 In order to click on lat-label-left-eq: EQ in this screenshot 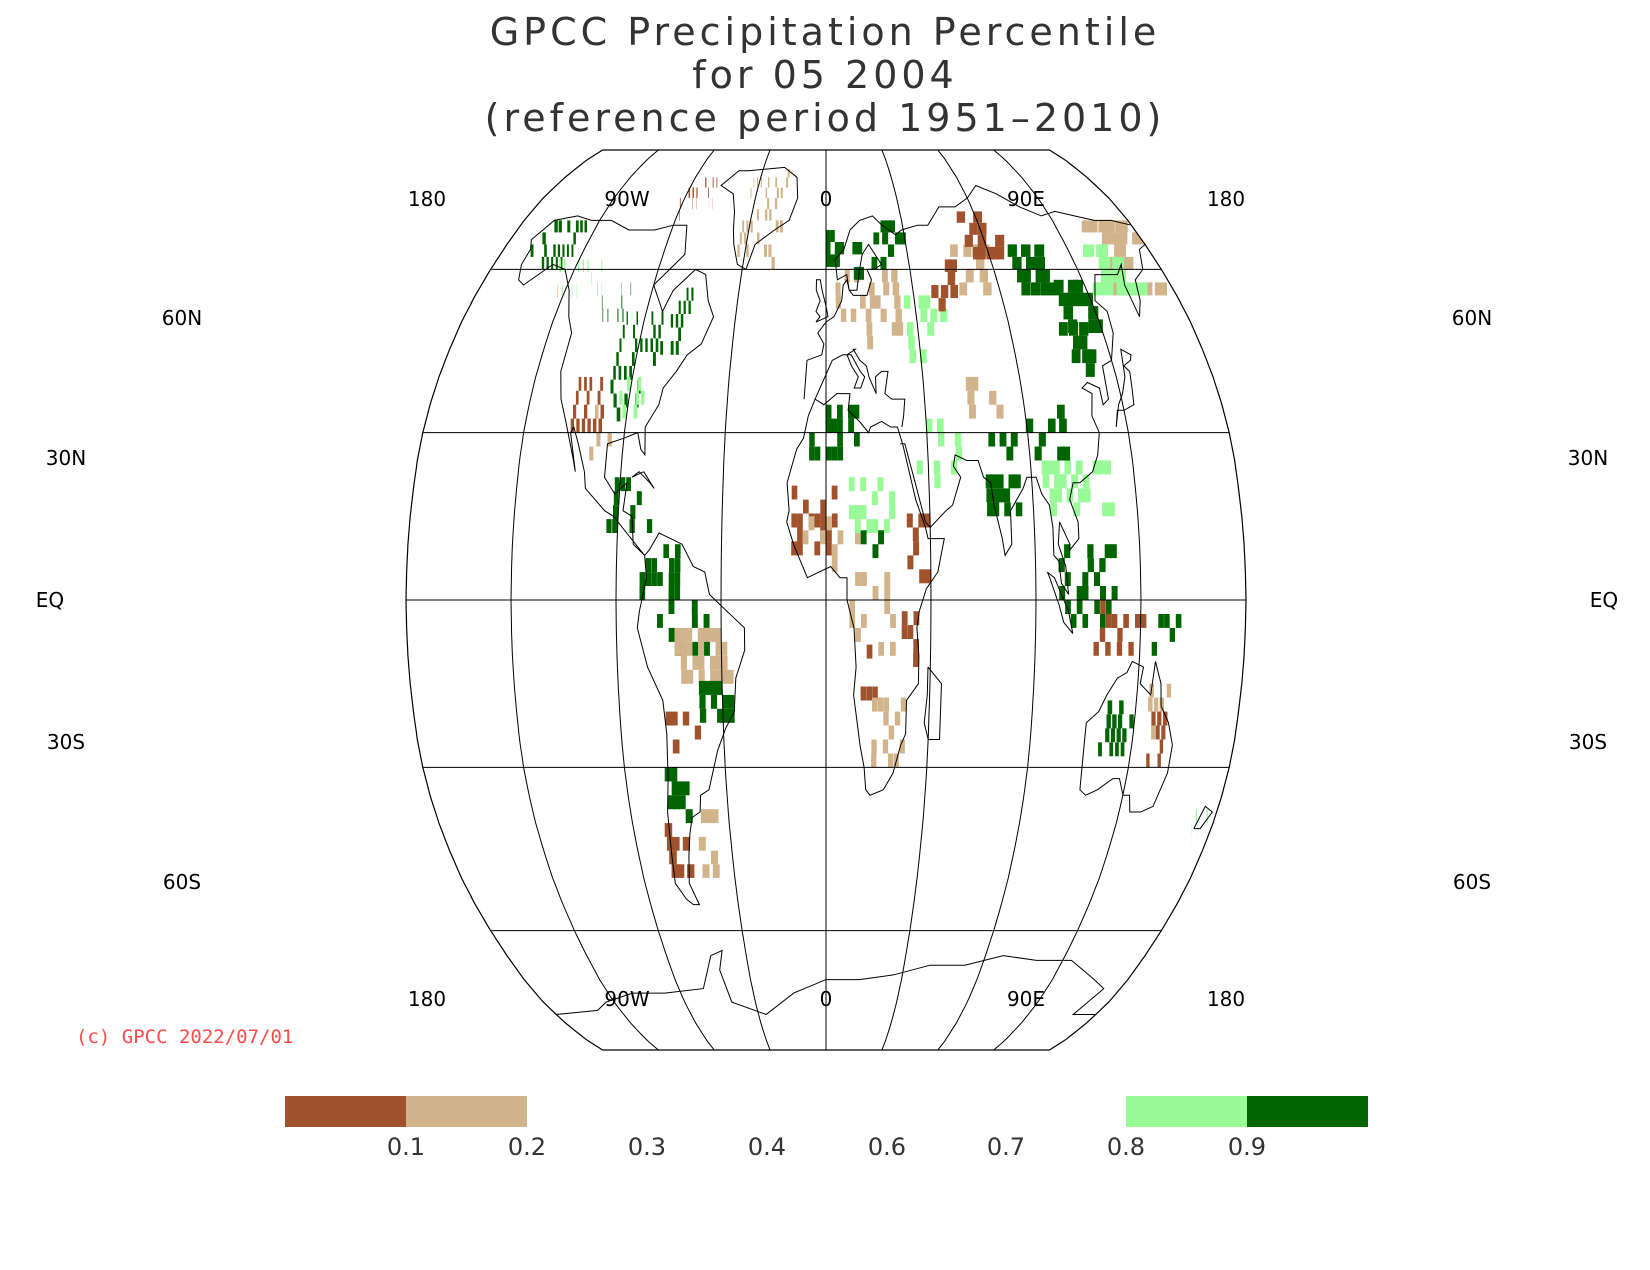, I will do `click(50, 600)`.